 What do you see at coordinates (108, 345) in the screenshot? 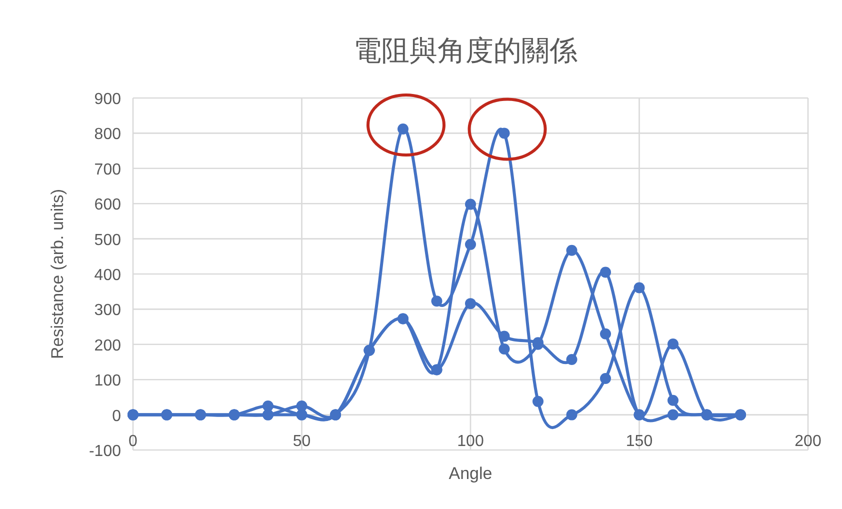
I see `y-tick-label: 200` at bounding box center [108, 345].